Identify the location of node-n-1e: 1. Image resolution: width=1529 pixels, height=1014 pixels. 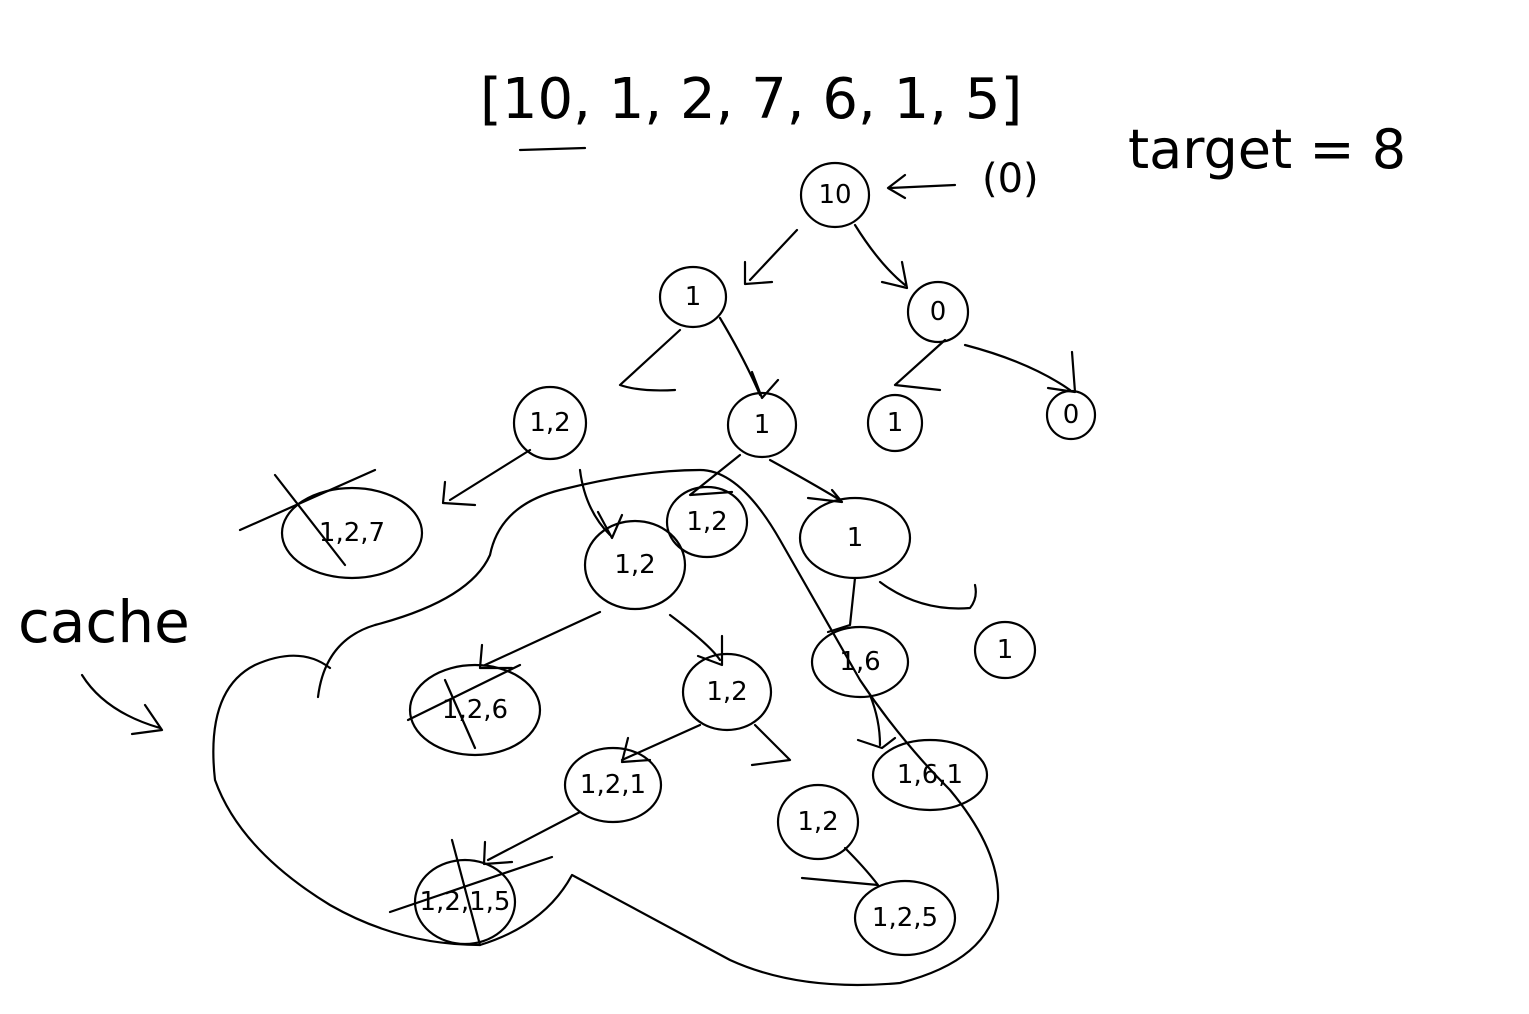
(1005, 650).